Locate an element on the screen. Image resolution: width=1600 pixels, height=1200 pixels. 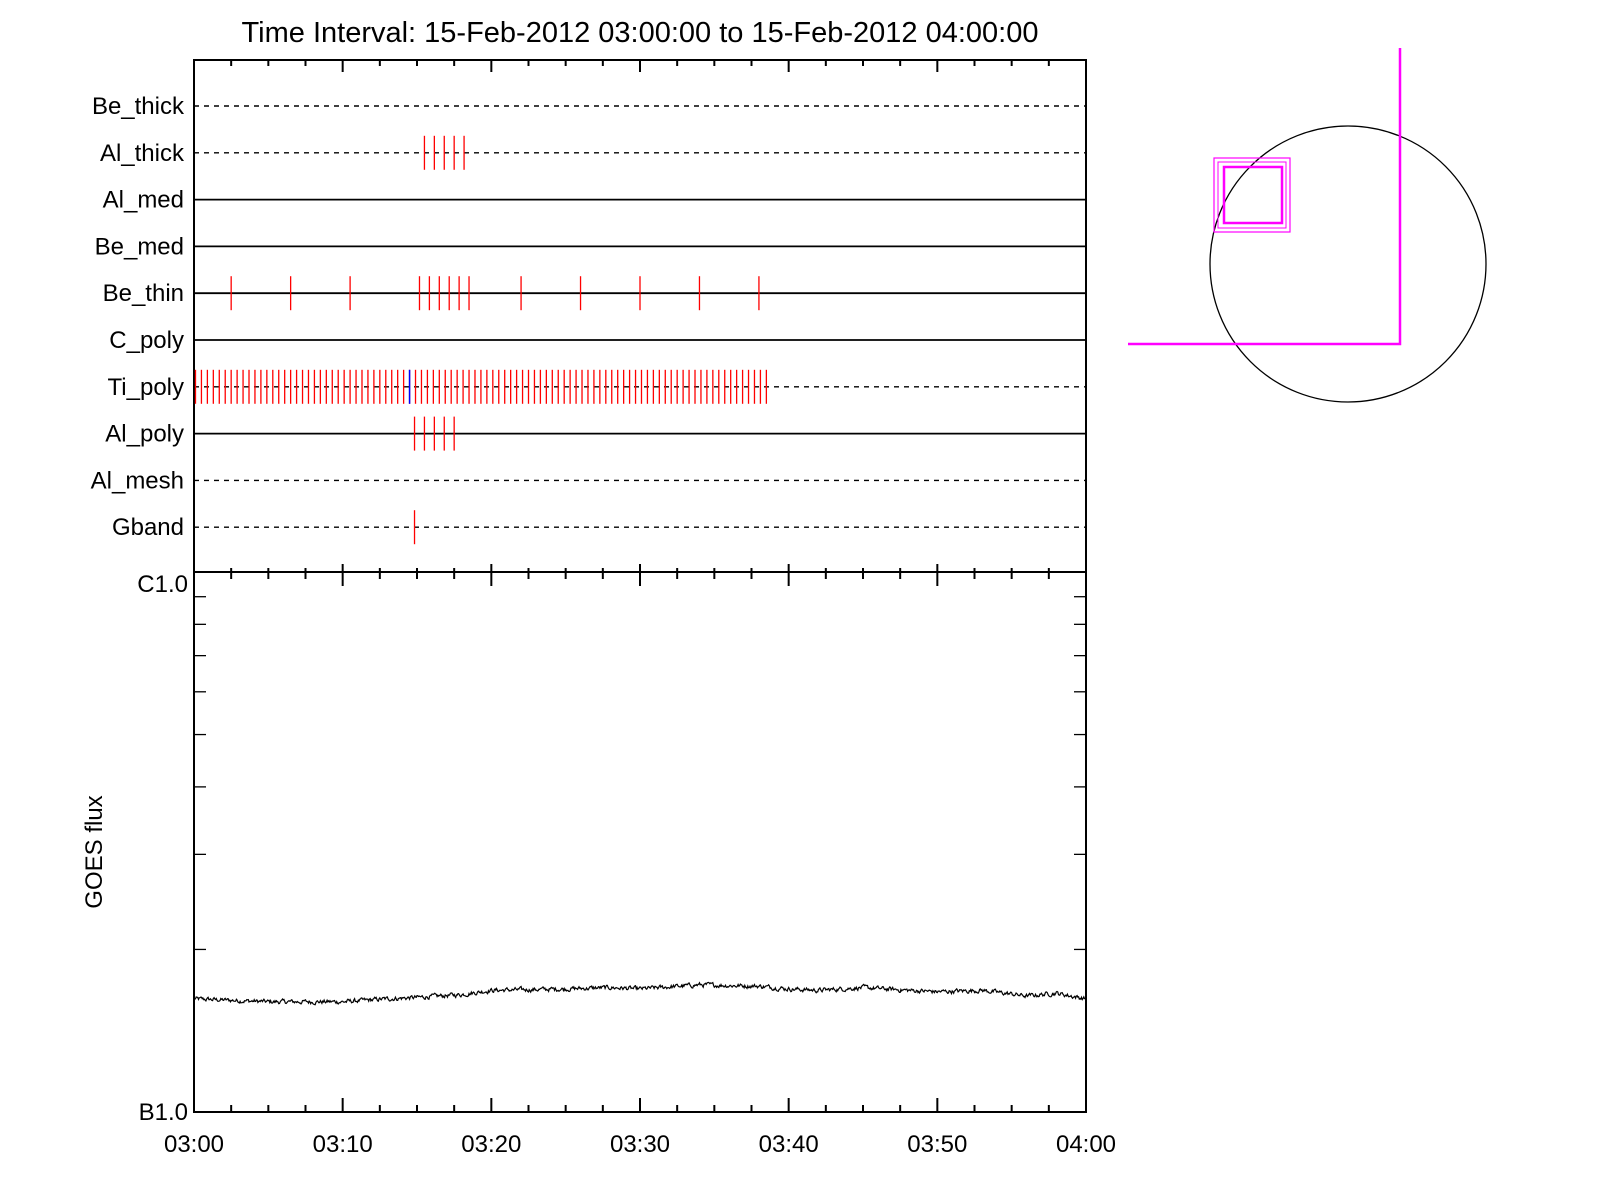
row-label-c_poly: C_poly is located at coordinates (146, 340).